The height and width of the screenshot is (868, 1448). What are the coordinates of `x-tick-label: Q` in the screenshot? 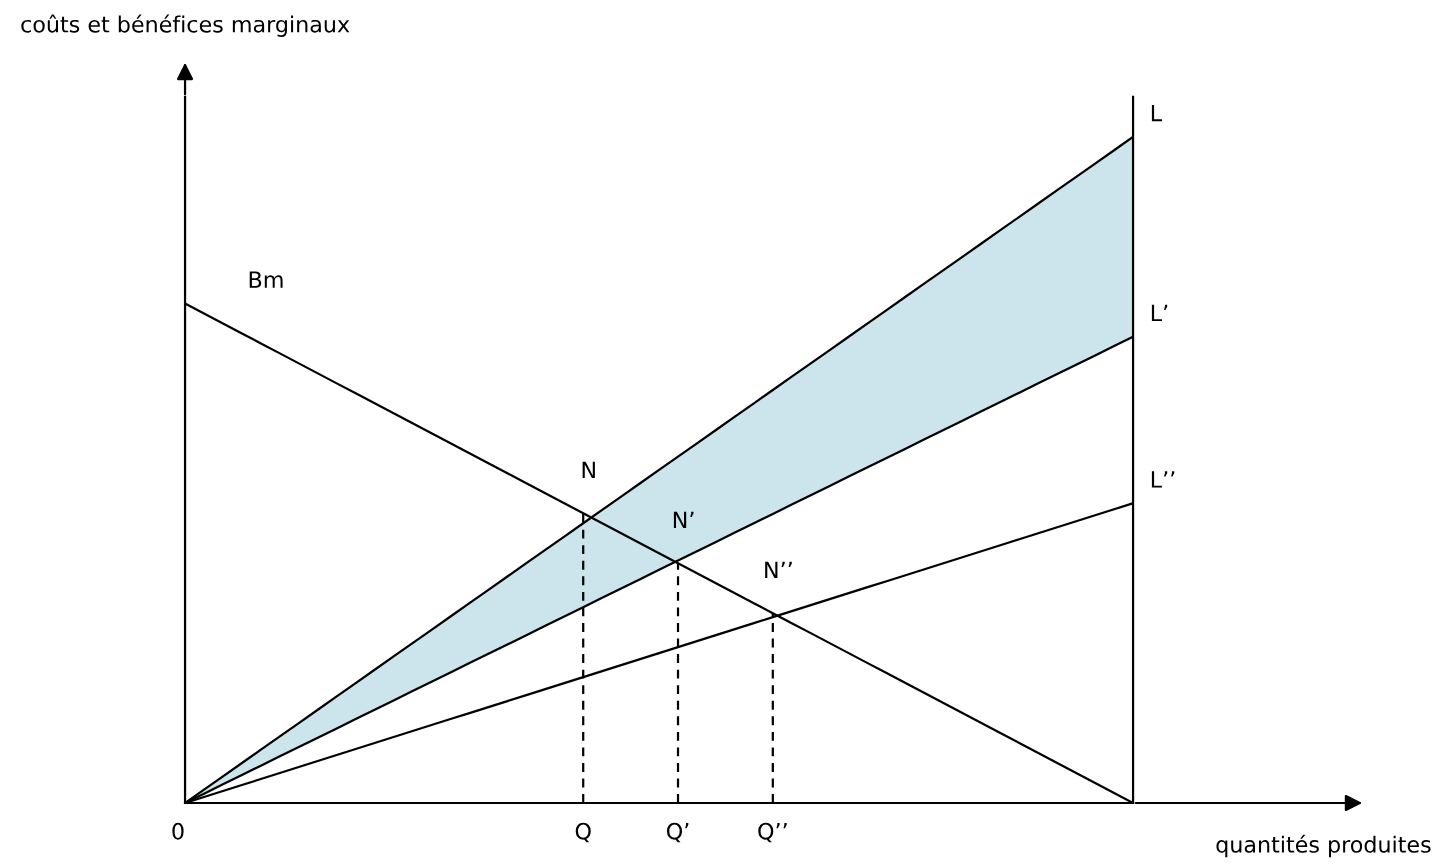 It's located at (583, 832).